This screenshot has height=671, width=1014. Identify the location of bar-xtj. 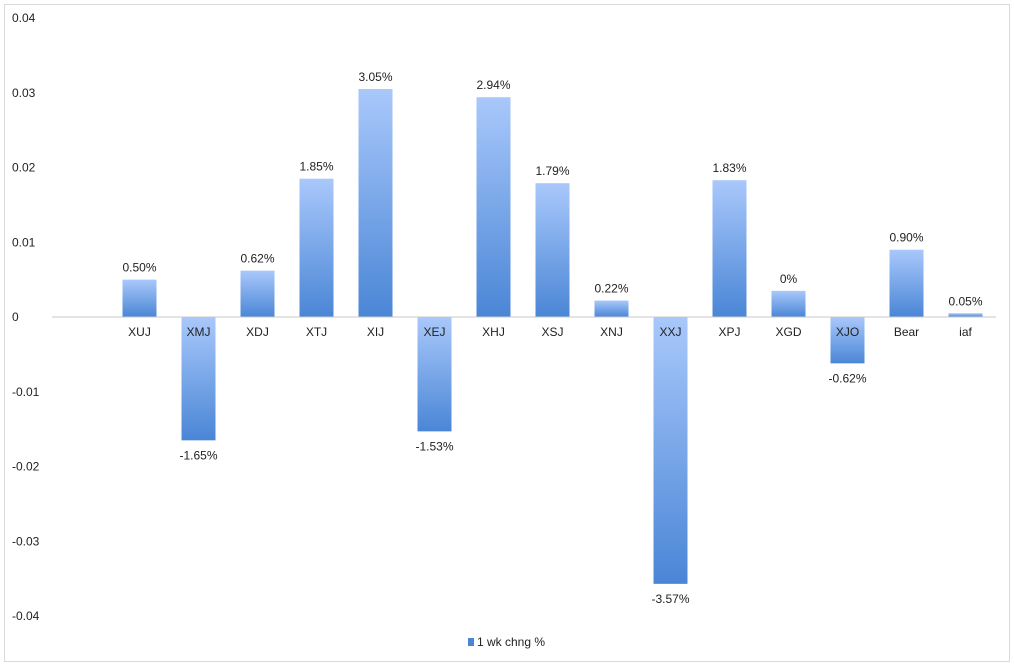
(316, 247).